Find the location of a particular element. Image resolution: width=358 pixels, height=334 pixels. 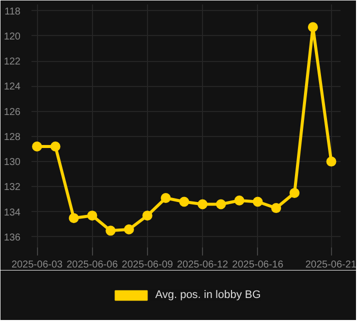

y-tick-label: 132 is located at coordinates (12, 188).